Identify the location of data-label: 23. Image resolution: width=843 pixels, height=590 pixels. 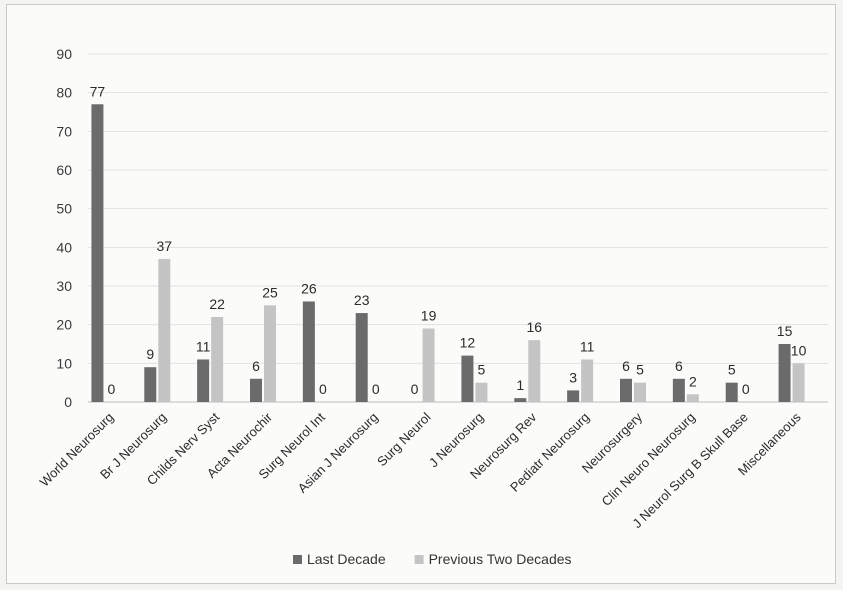
(362, 300).